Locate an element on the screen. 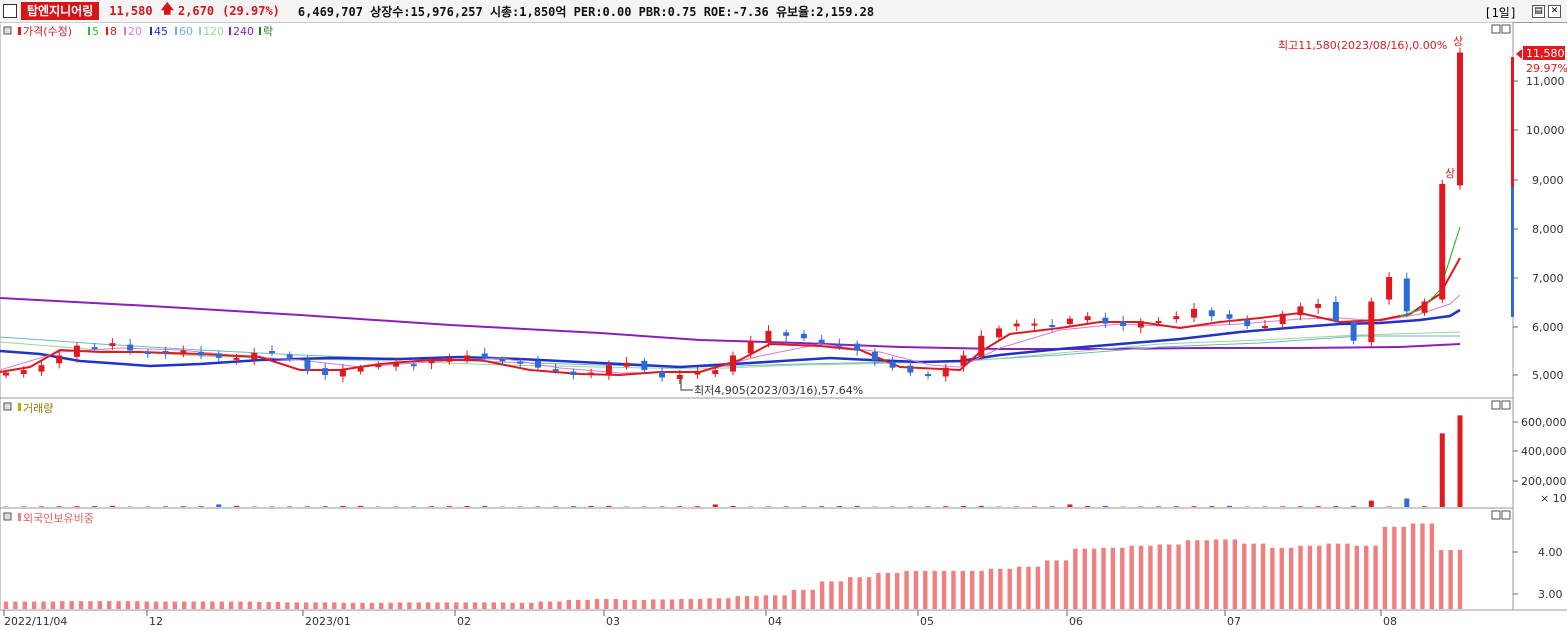  axis-range-bar is located at coordinates (1512, 122).